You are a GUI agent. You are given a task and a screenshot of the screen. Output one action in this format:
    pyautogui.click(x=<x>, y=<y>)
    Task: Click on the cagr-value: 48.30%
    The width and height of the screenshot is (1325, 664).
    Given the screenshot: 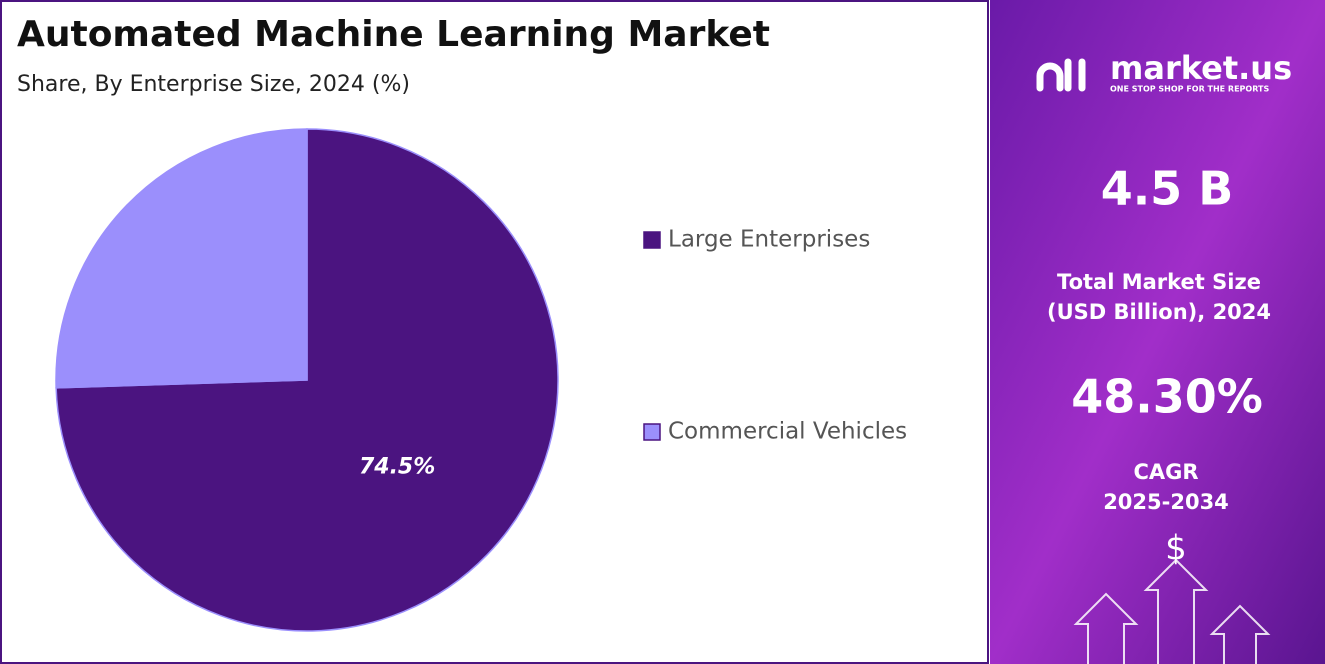 What is the action you would take?
    pyautogui.click(x=1167, y=397)
    